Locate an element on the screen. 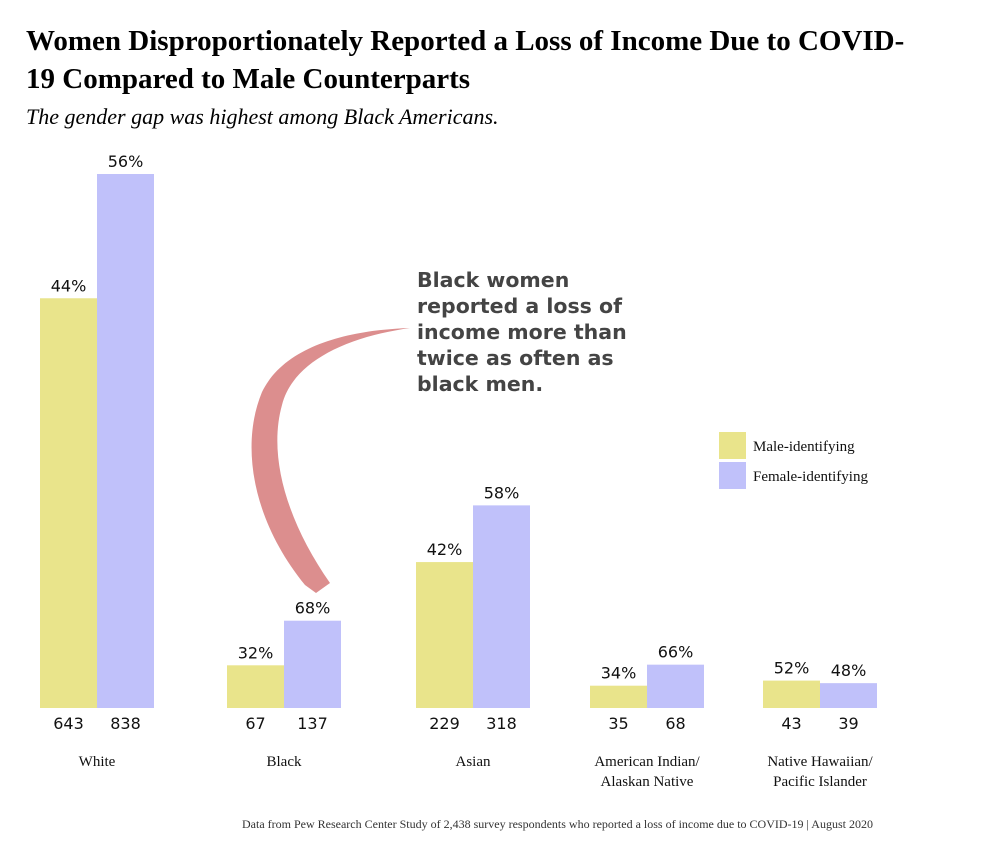 The height and width of the screenshot is (862, 986). annotation-line-5: black men. is located at coordinates (480, 384).